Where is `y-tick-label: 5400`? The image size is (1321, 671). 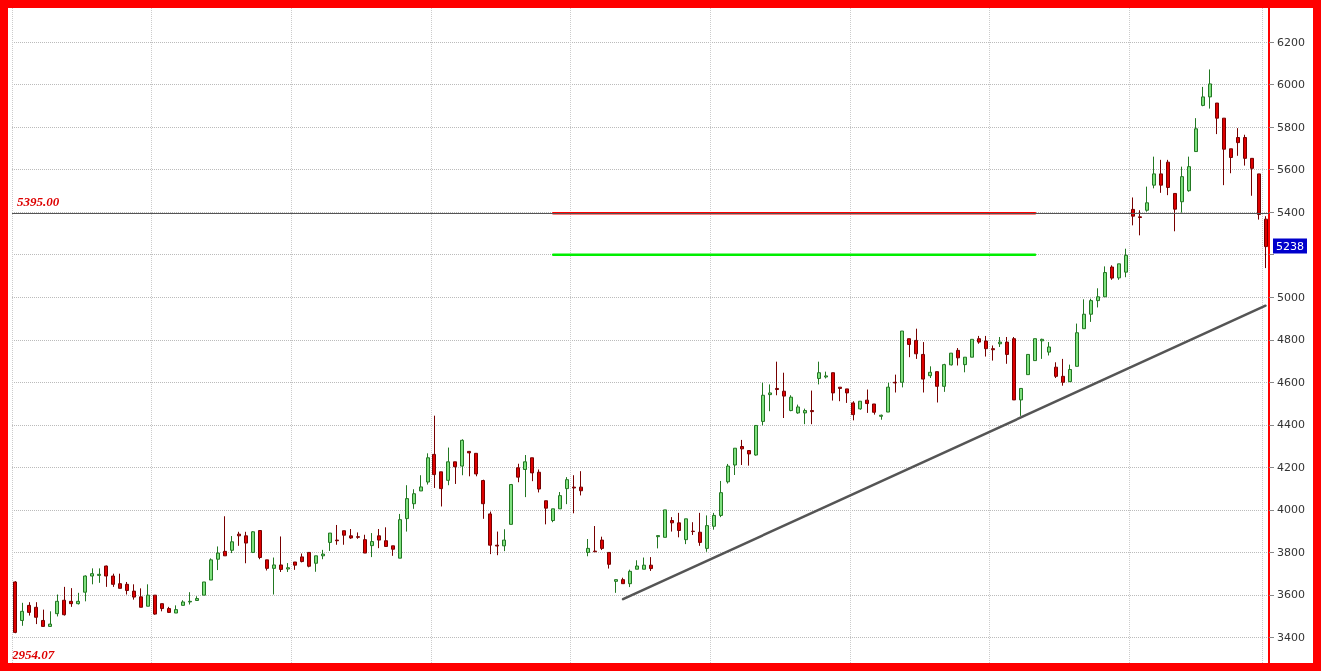
y-tick-label: 5400 is located at coordinates (1291, 212).